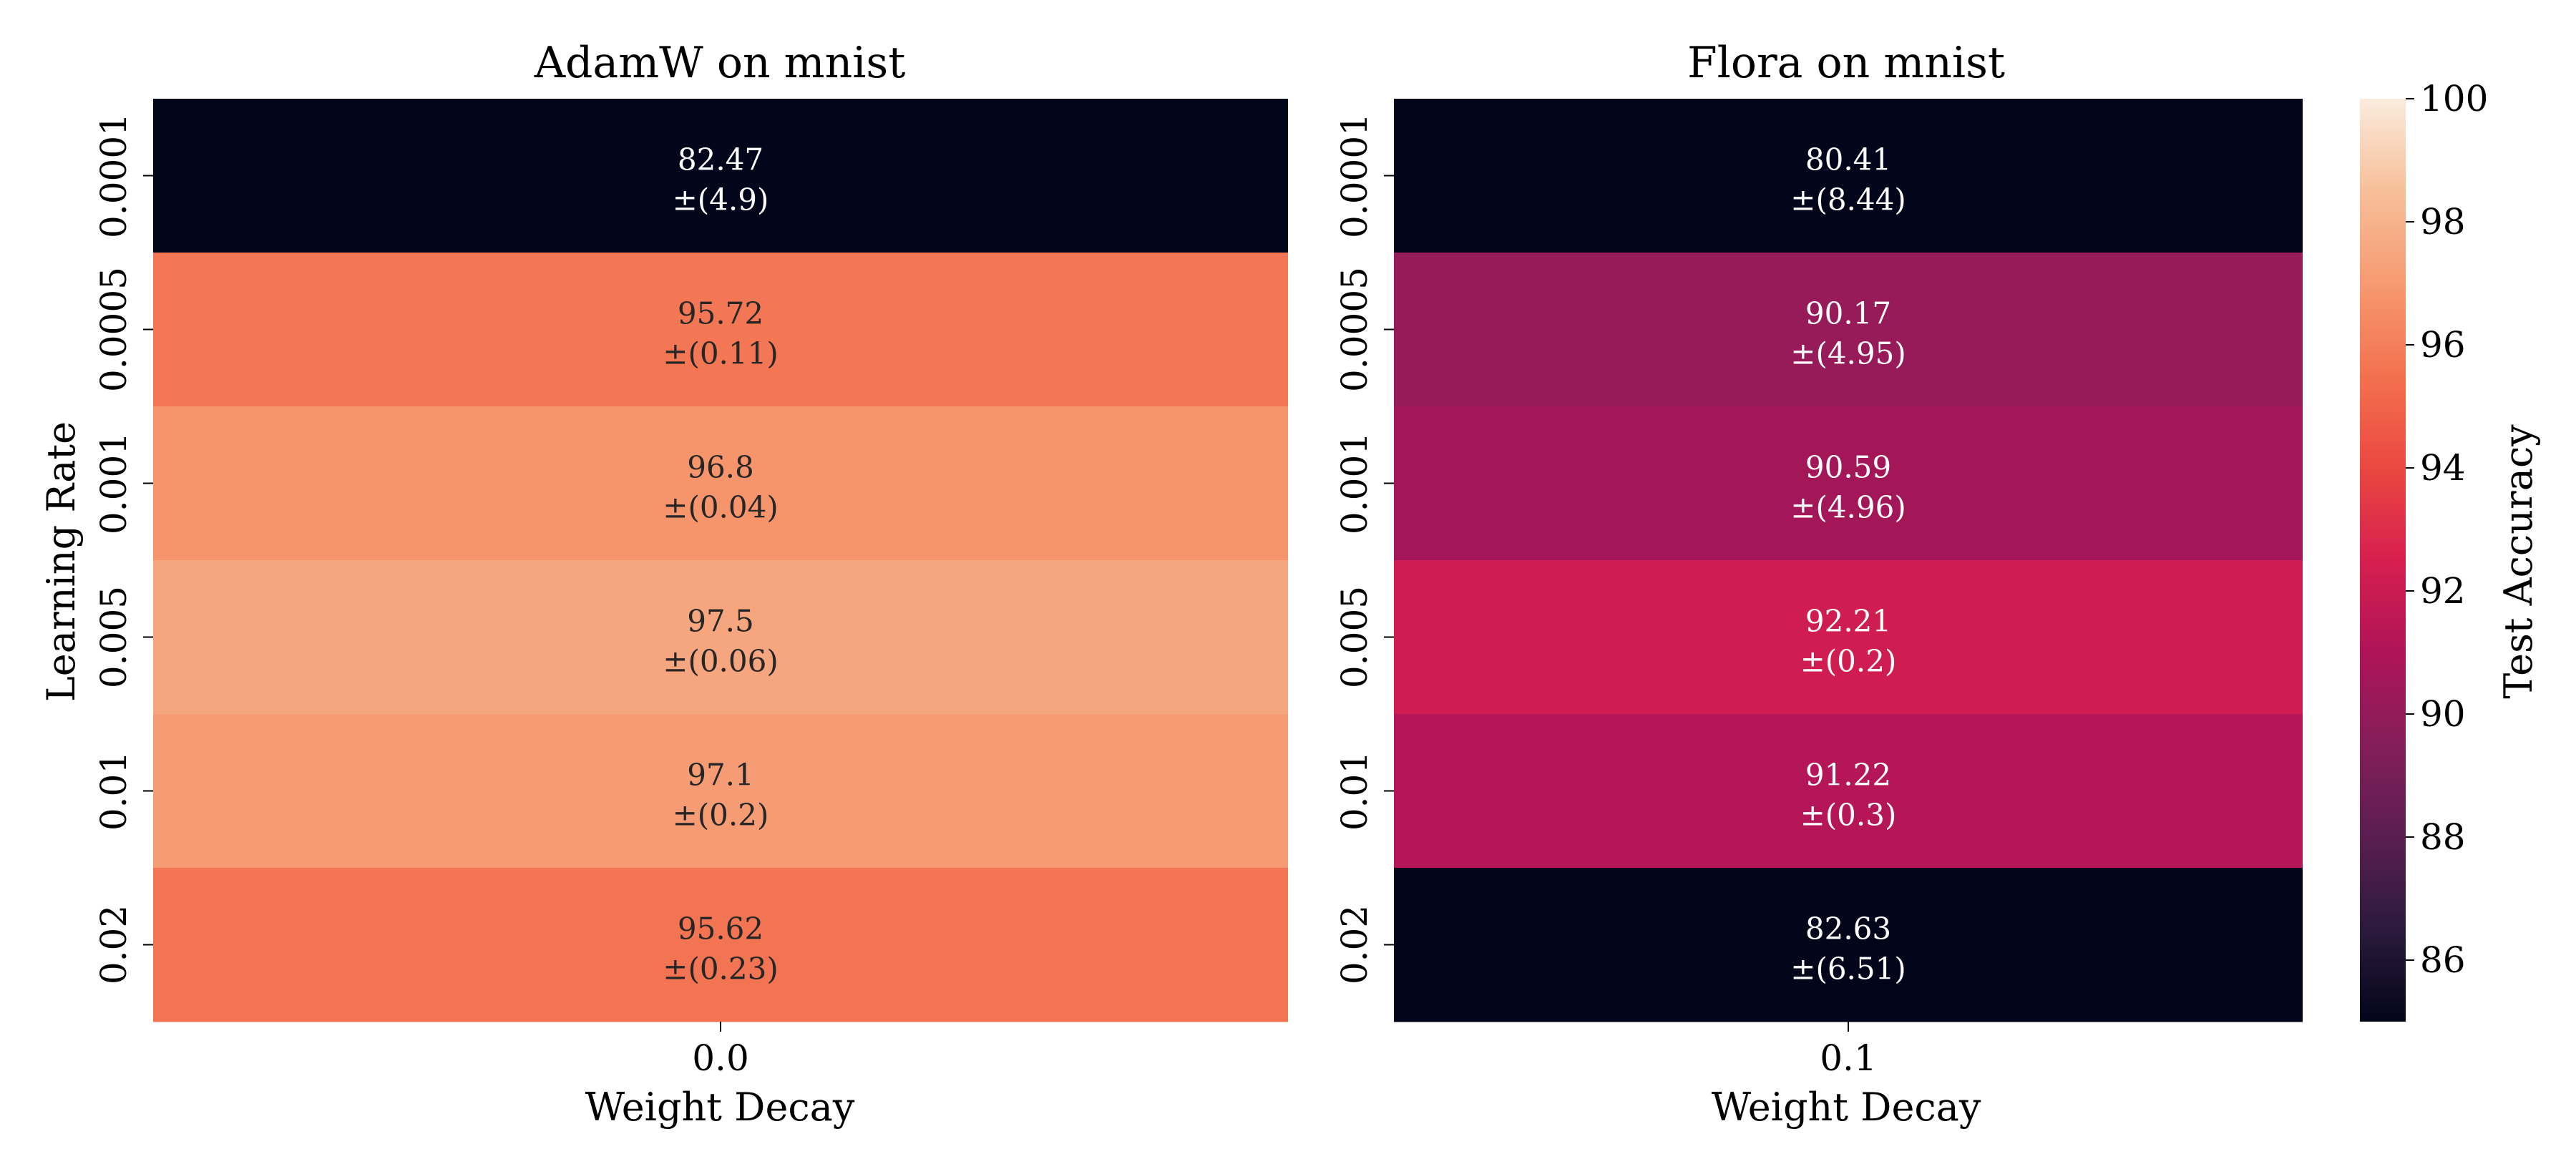  Describe the element at coordinates (720, 1107) in the screenshot. I see `adamw-x-axis-label: Weight Decay` at that location.